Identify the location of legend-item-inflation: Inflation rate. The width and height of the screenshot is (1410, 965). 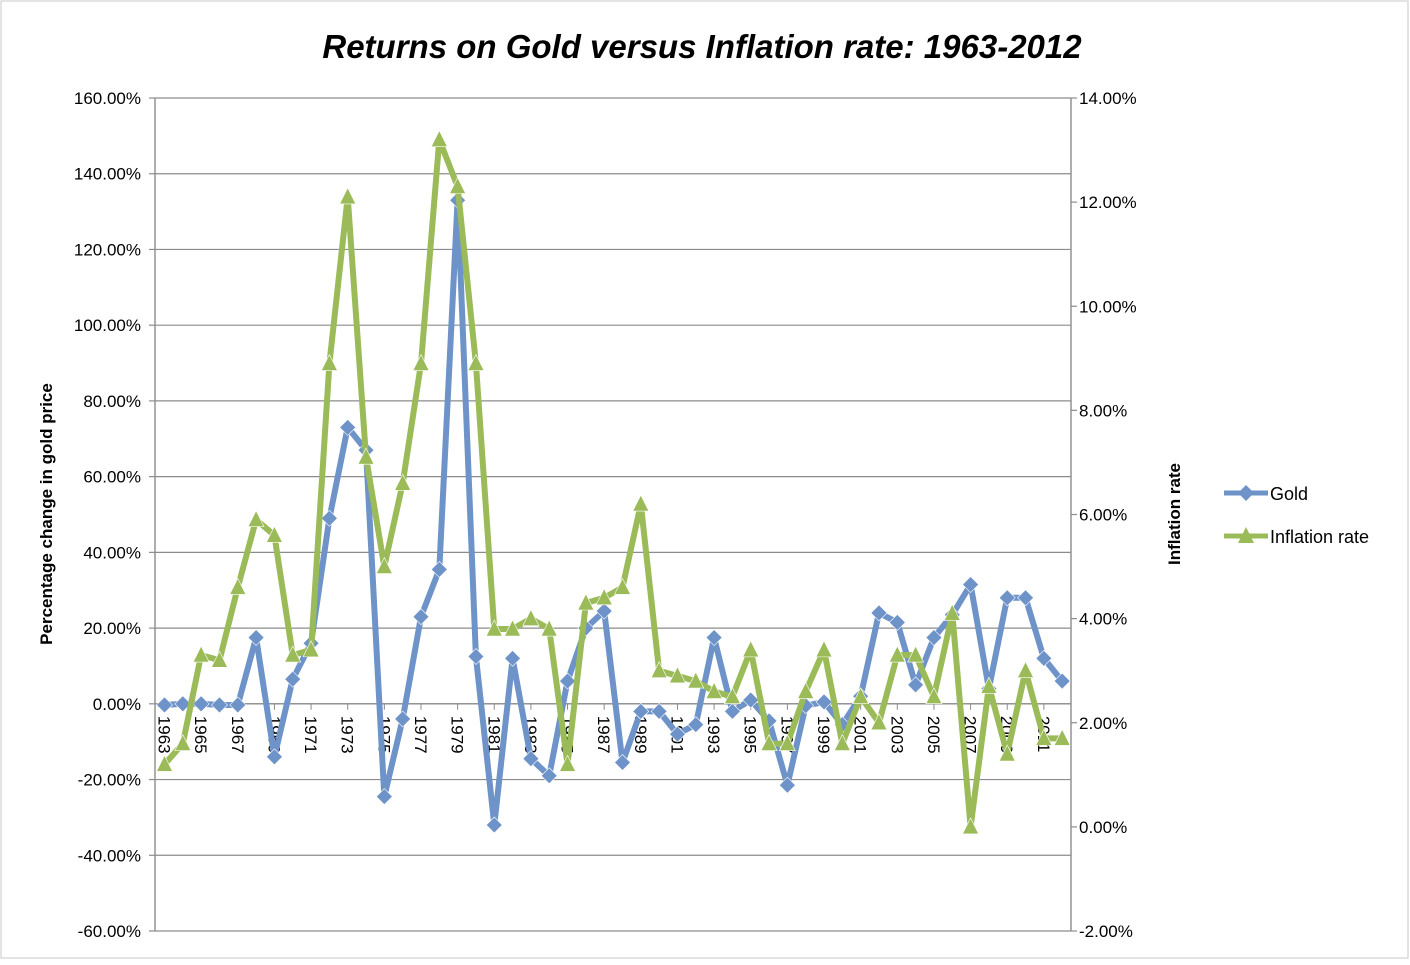
(1296, 537).